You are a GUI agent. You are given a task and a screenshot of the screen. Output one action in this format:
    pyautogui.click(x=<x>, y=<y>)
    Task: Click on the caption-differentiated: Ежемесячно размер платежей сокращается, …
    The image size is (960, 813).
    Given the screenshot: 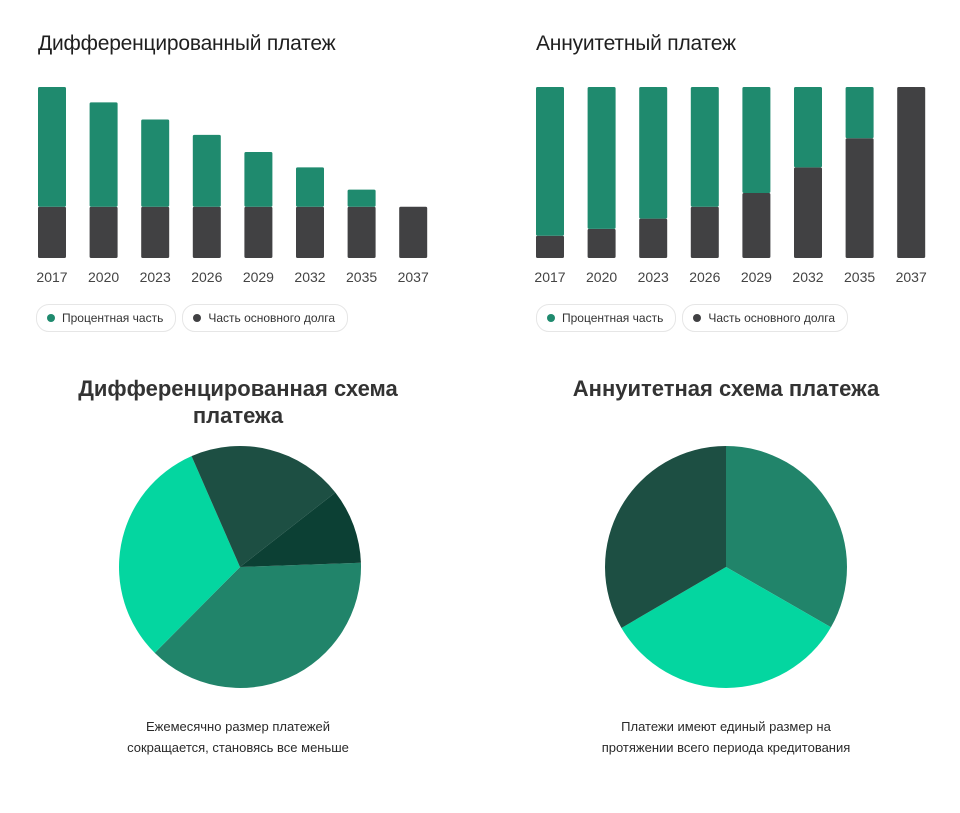 What is the action you would take?
    pyautogui.click(x=238, y=737)
    